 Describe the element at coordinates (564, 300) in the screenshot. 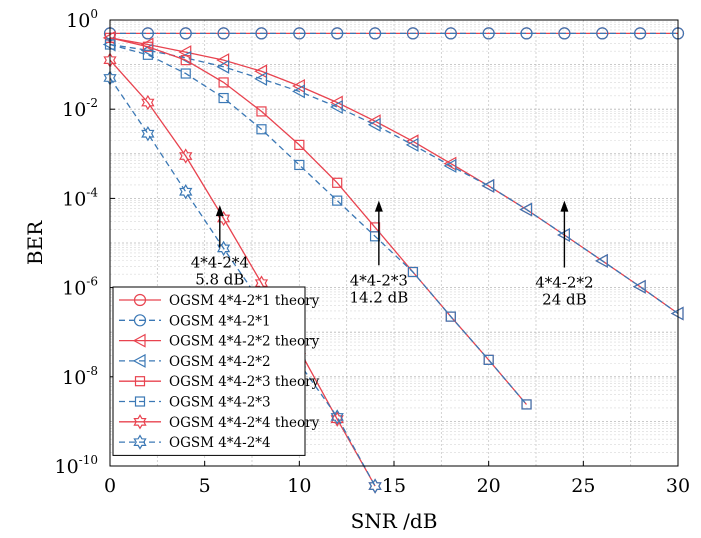

I see `annotation-value: 24 dB` at that location.